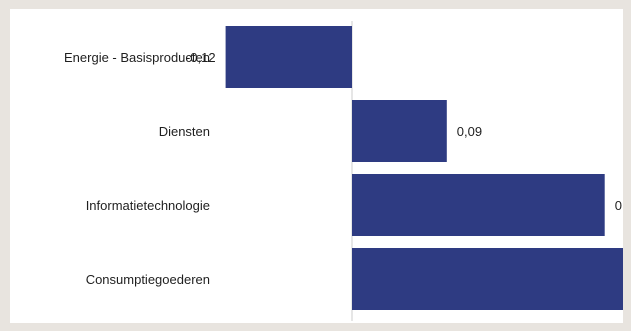 Image resolution: width=631 pixels, height=331 pixels. Describe the element at coordinates (148, 279) in the screenshot. I see `category-label: Consumptiegoederen` at that location.